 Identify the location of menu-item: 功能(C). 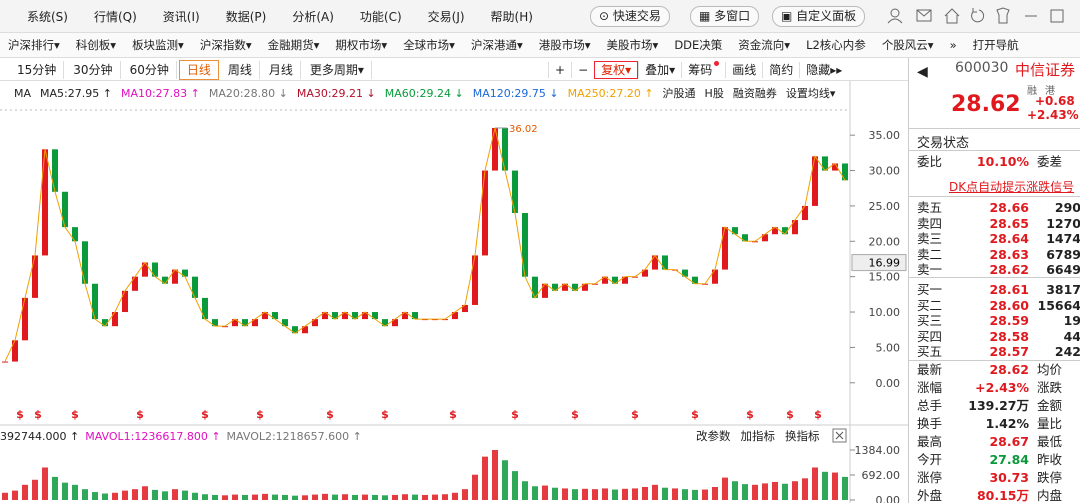
(380, 16).